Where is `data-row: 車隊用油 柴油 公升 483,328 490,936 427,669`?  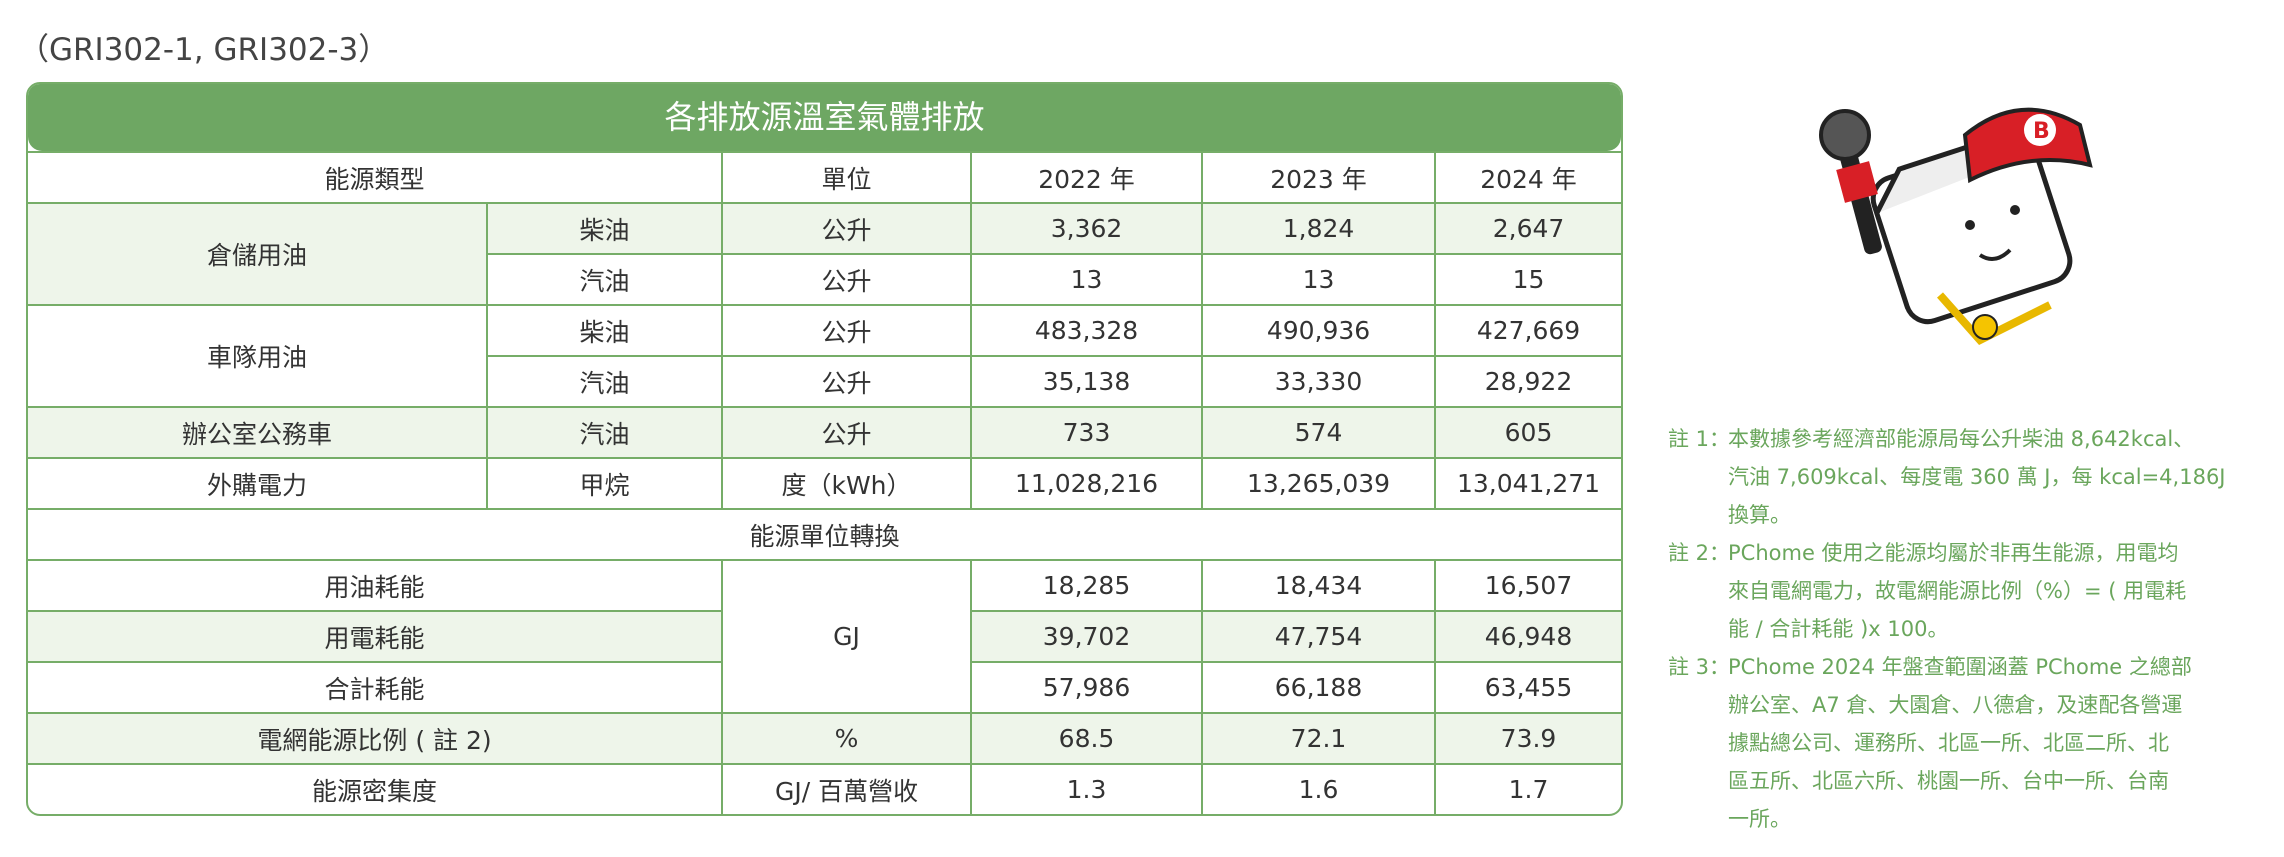 data-row: 車隊用油 柴油 公升 483,328 490,936 427,669 is located at coordinates (824, 356).